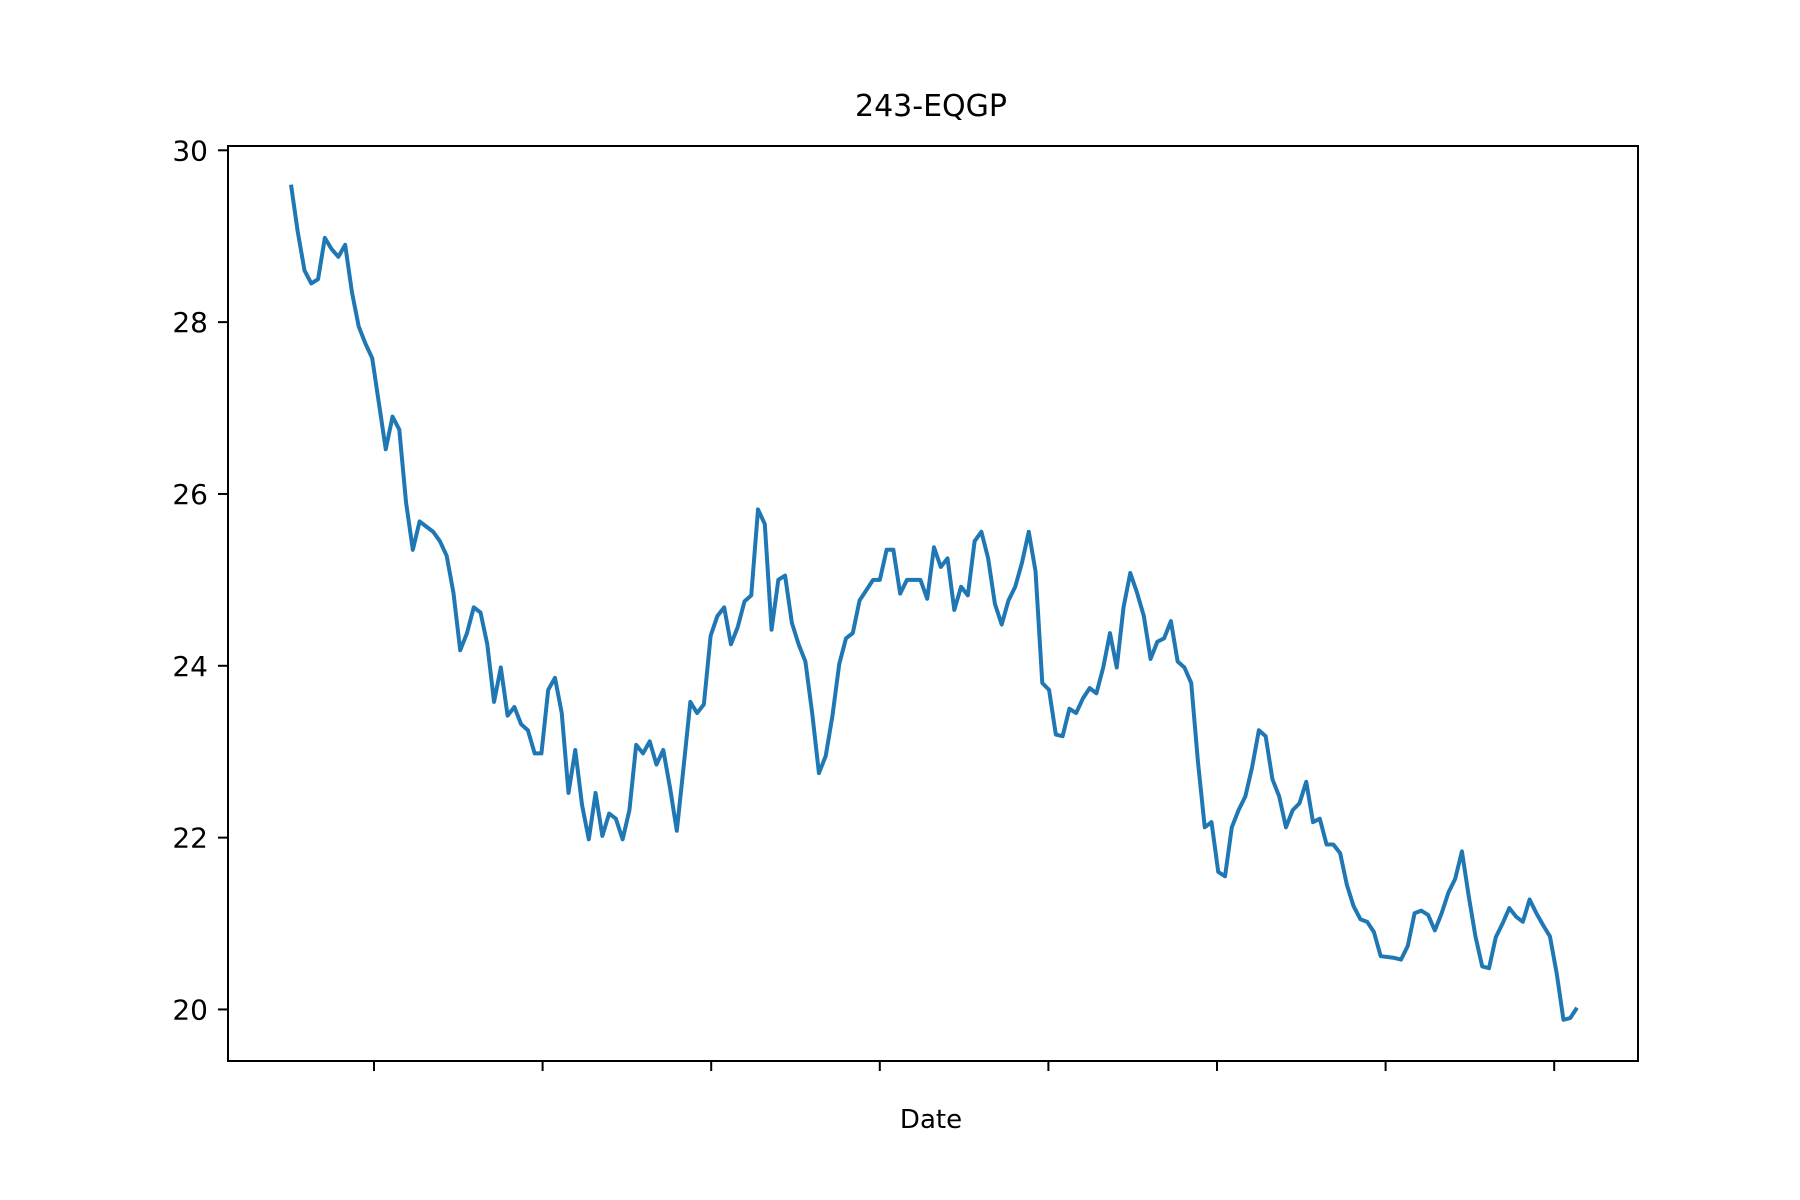  Describe the element at coordinates (190, 150) in the screenshot. I see `y-tick-label: 30` at that location.